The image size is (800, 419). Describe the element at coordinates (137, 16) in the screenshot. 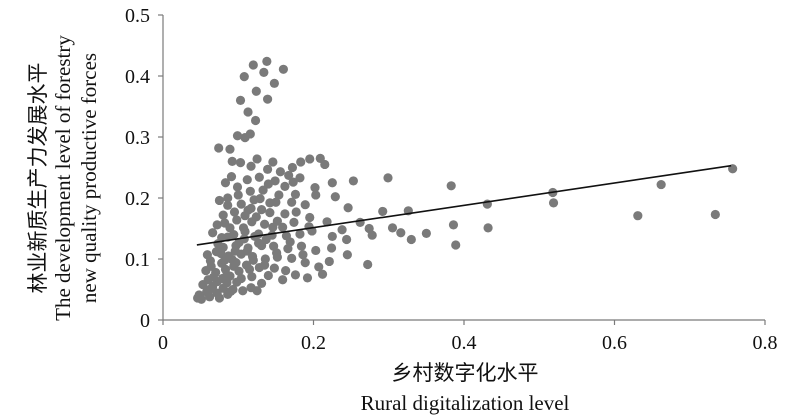

I see `y-tick-label: 0.5` at that location.